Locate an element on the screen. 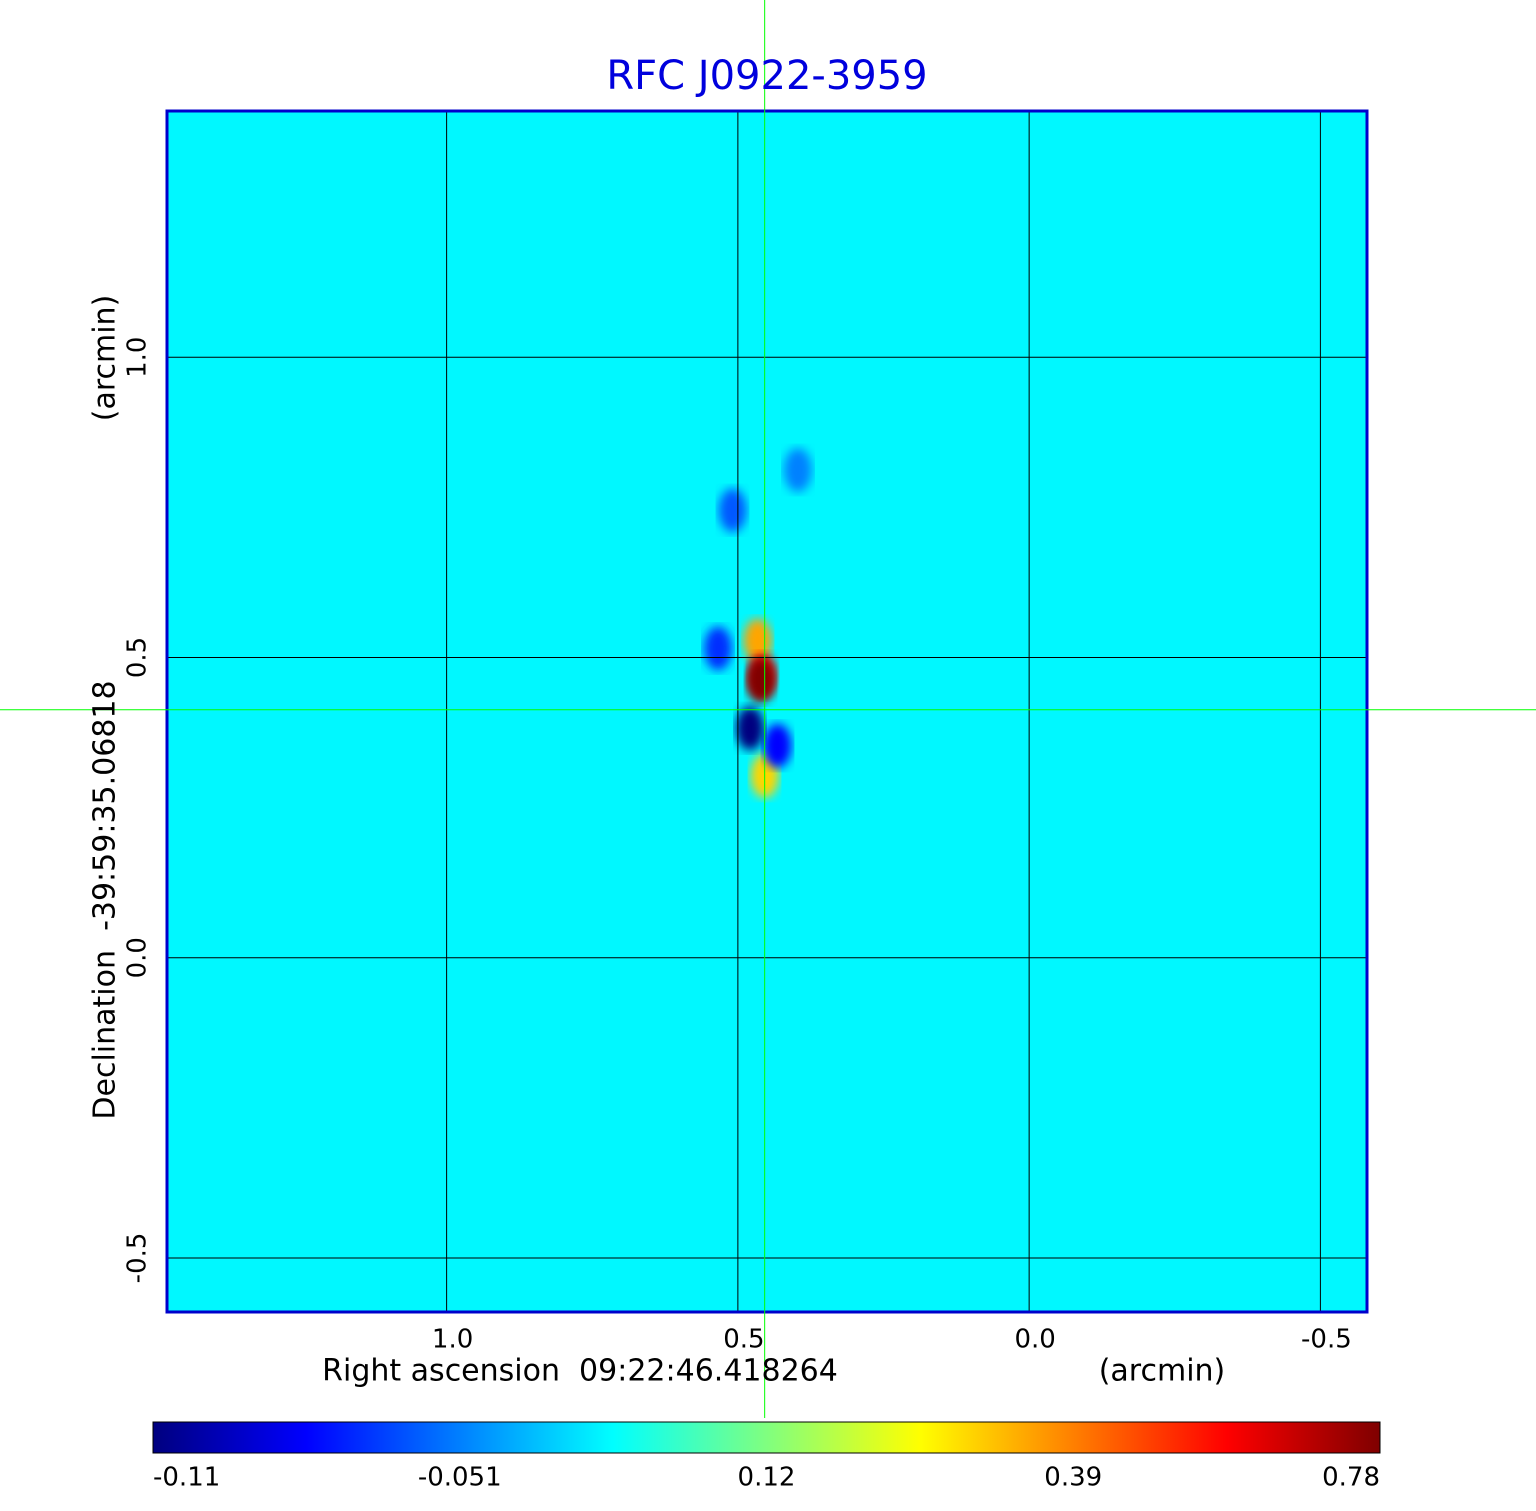  colorbar is located at coordinates (766, 1437).